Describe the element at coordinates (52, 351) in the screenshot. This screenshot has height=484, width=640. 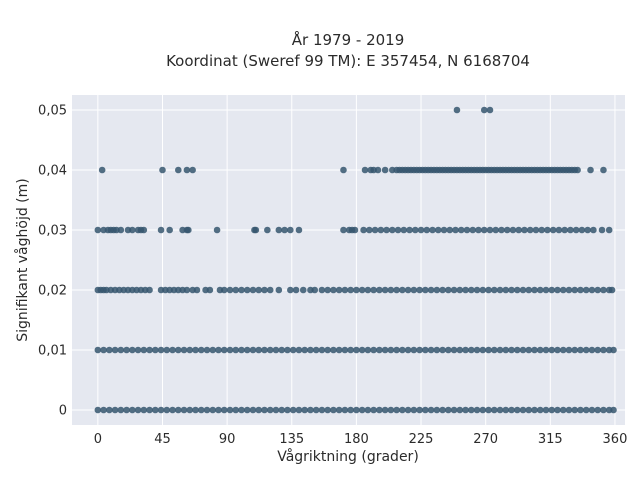
I see `y-tick-label: 0,01` at that location.